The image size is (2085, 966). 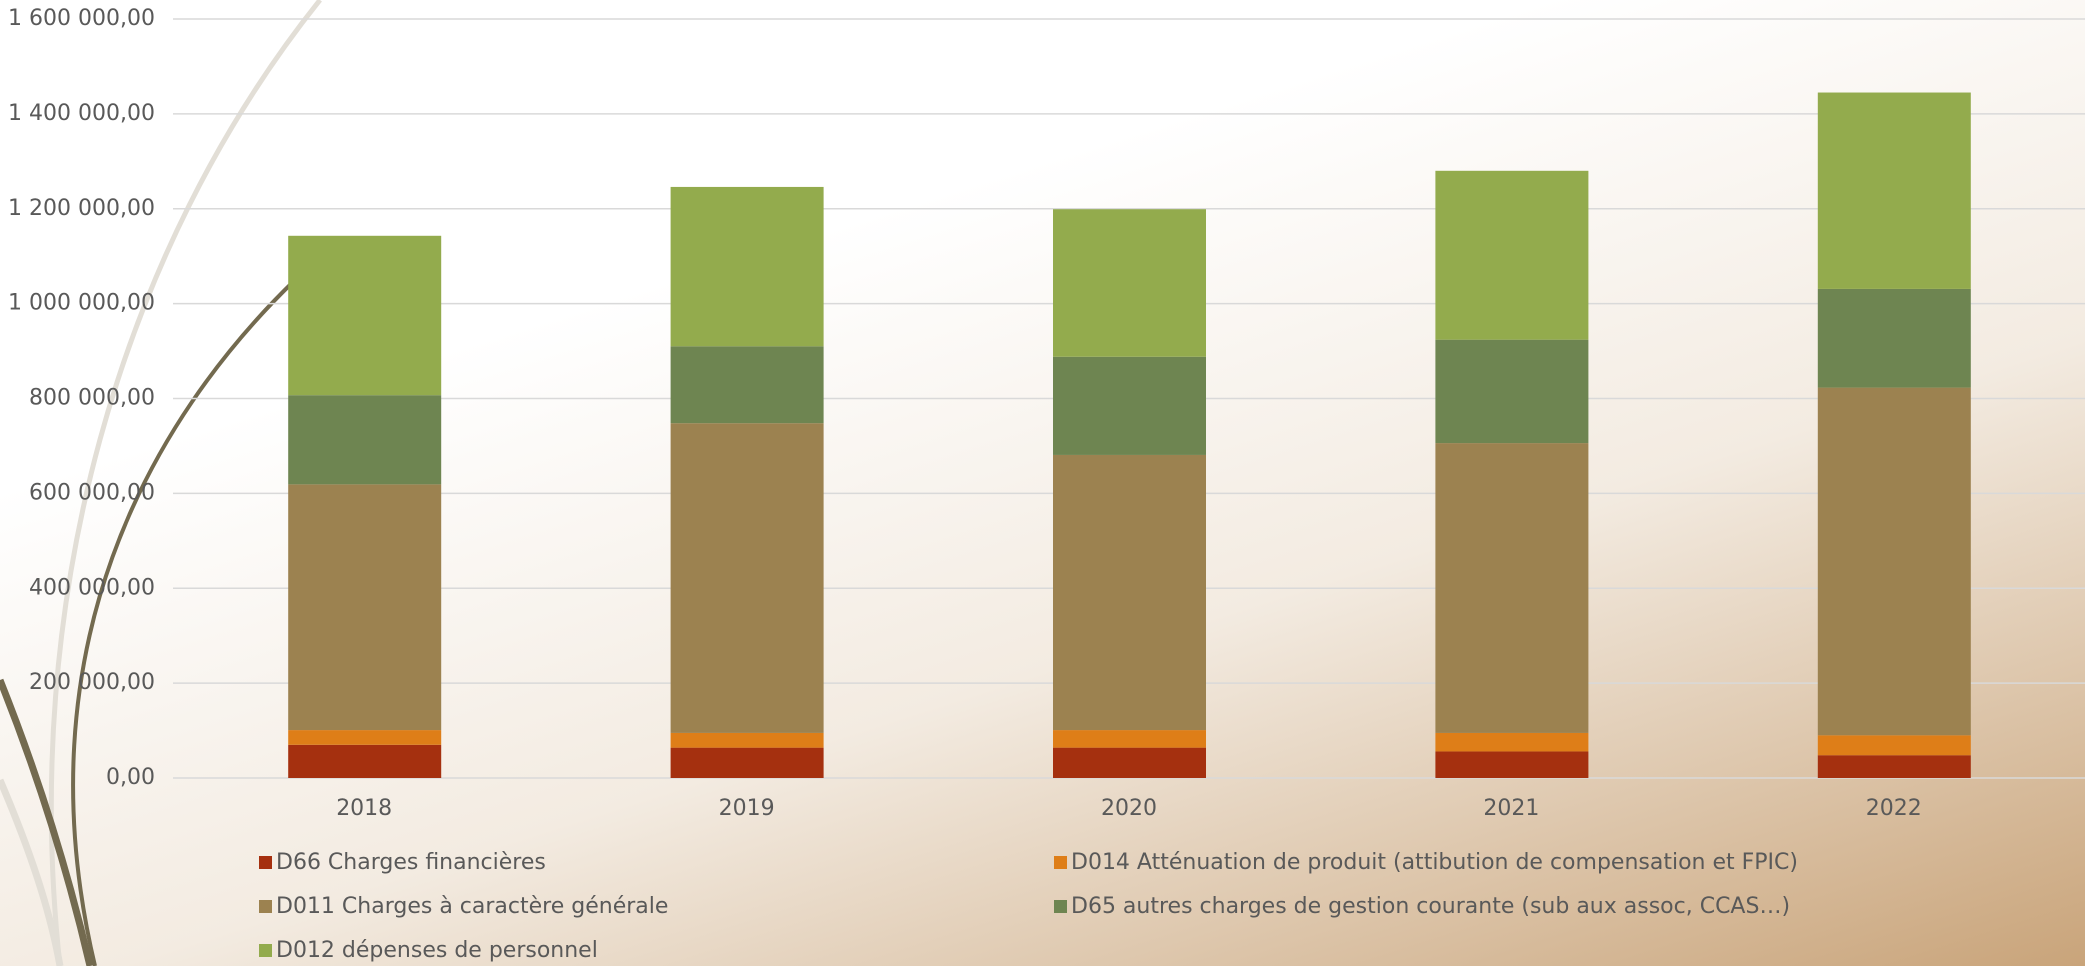 What do you see at coordinates (130, 777) in the screenshot?
I see `y-tick-label: 0,00` at bounding box center [130, 777].